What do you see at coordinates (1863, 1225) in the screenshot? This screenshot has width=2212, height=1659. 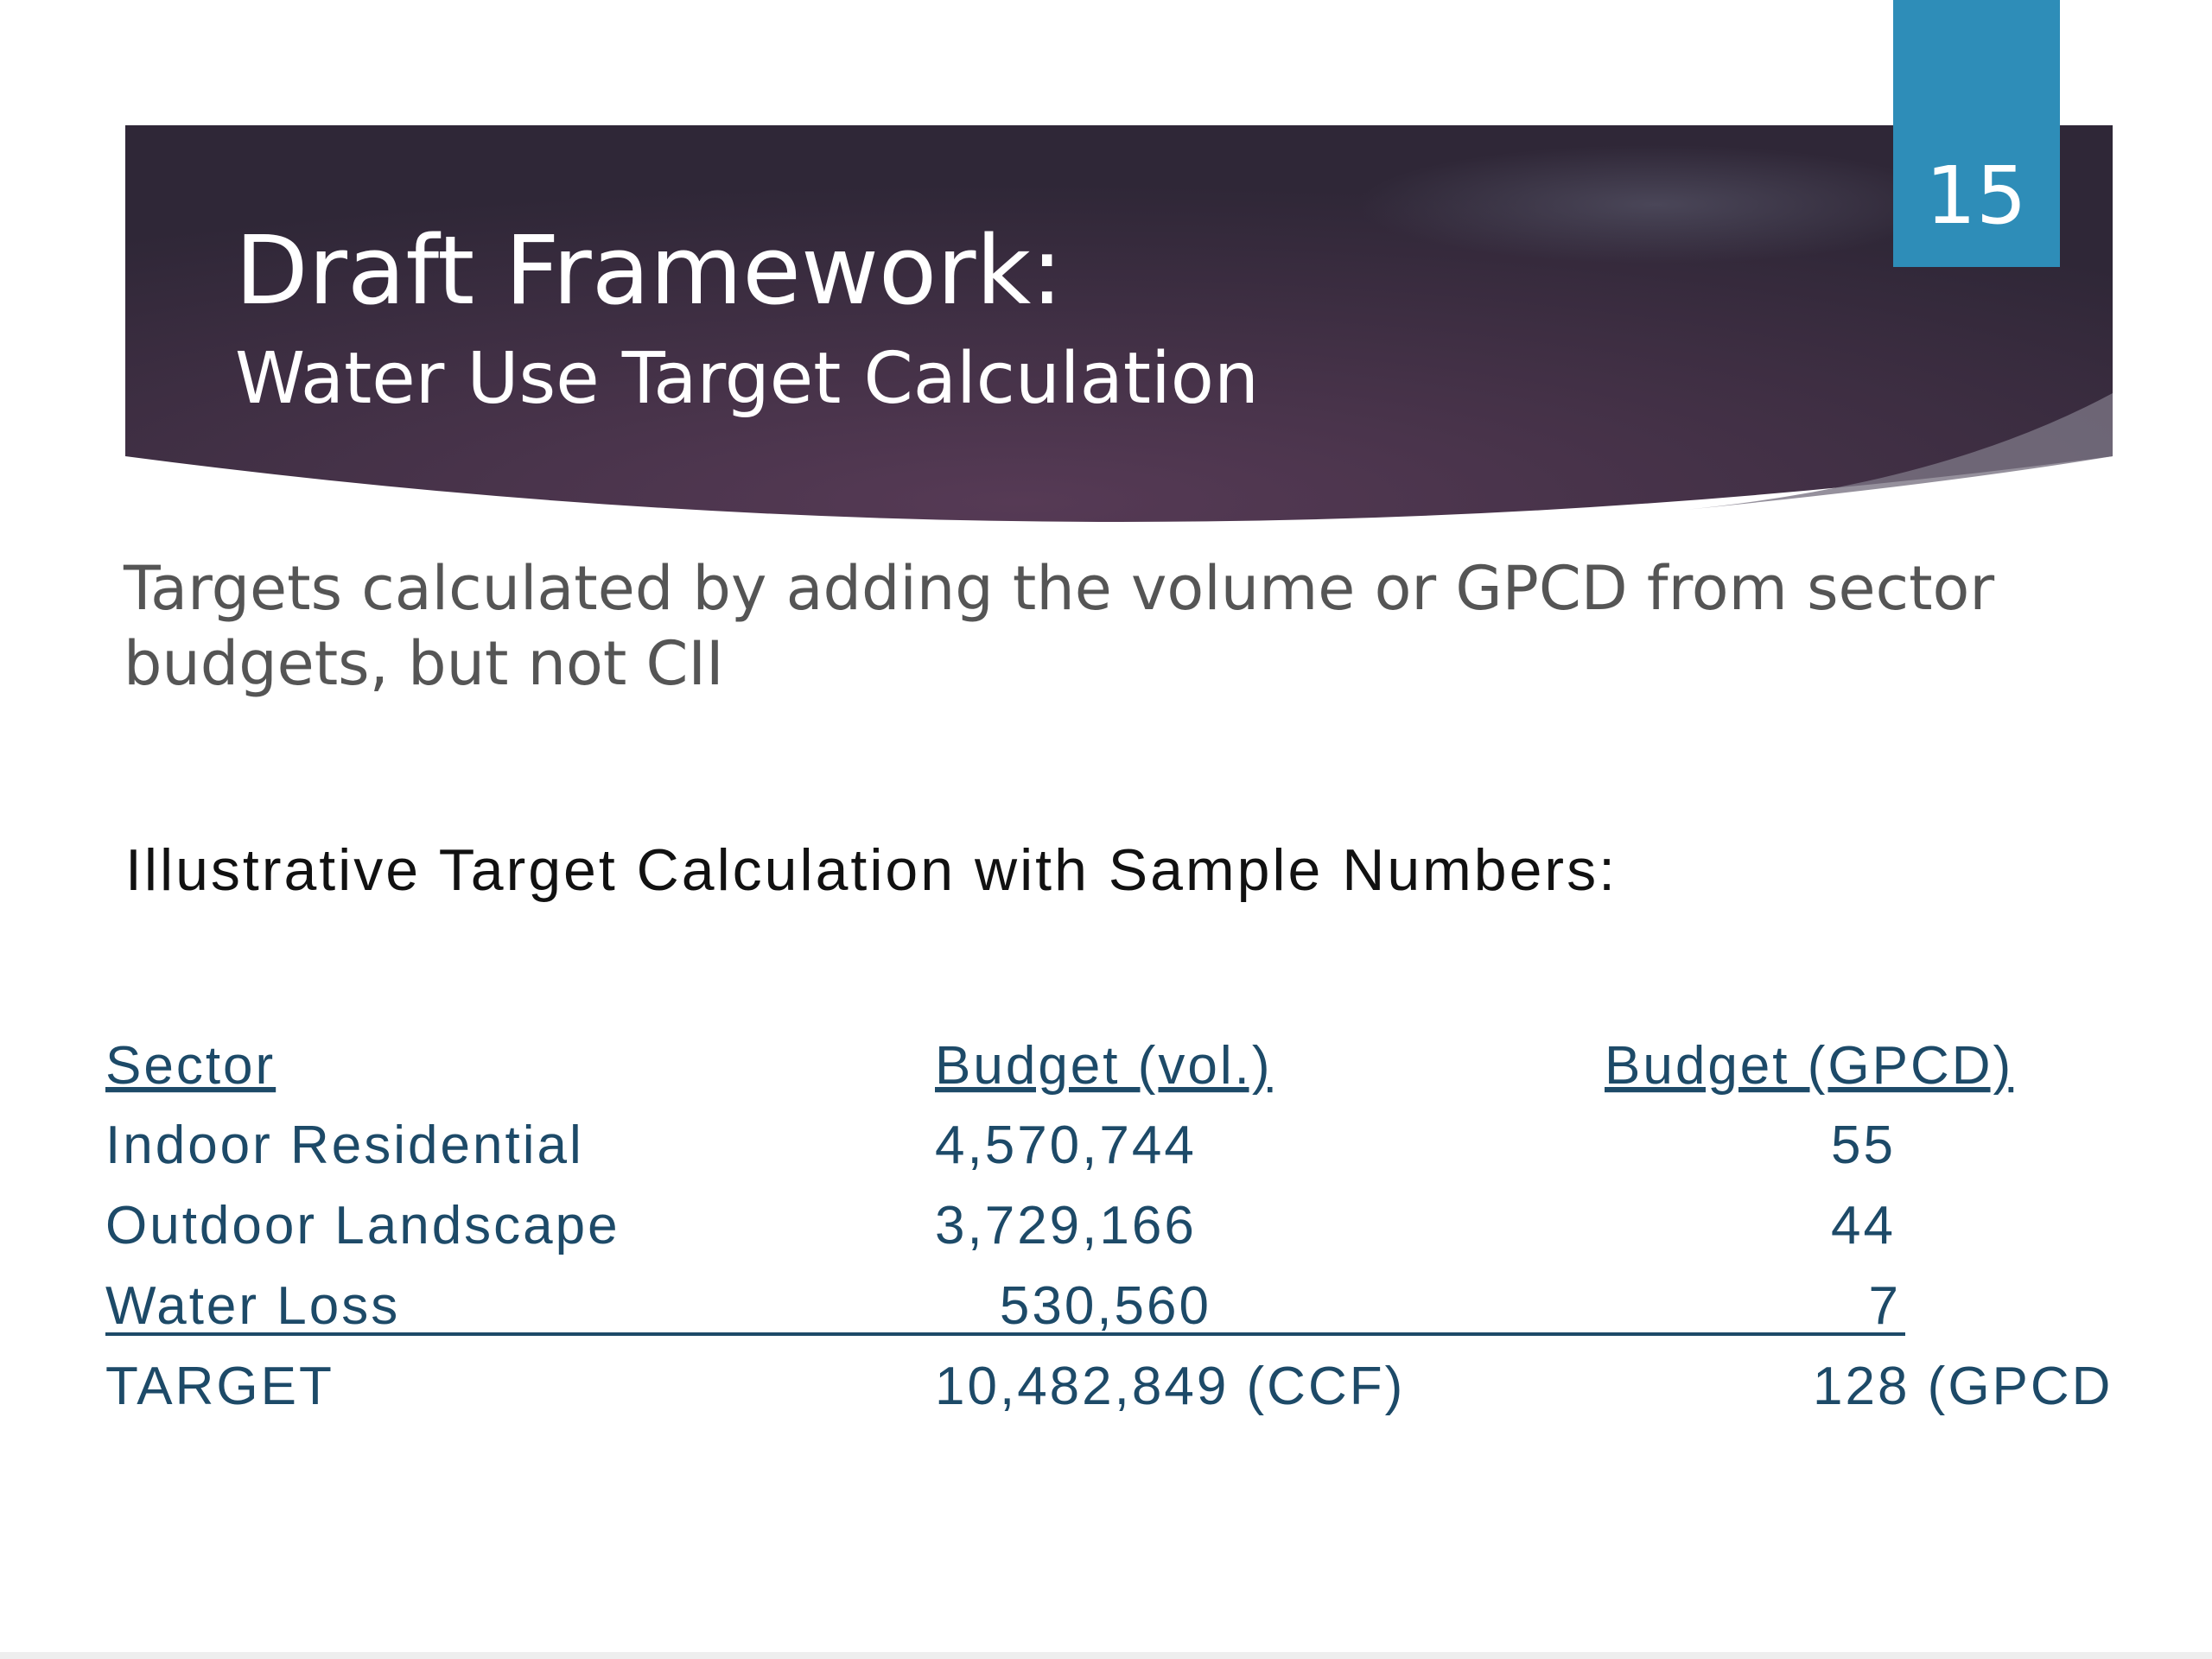 I see `table-cell: 44` at bounding box center [1863, 1225].